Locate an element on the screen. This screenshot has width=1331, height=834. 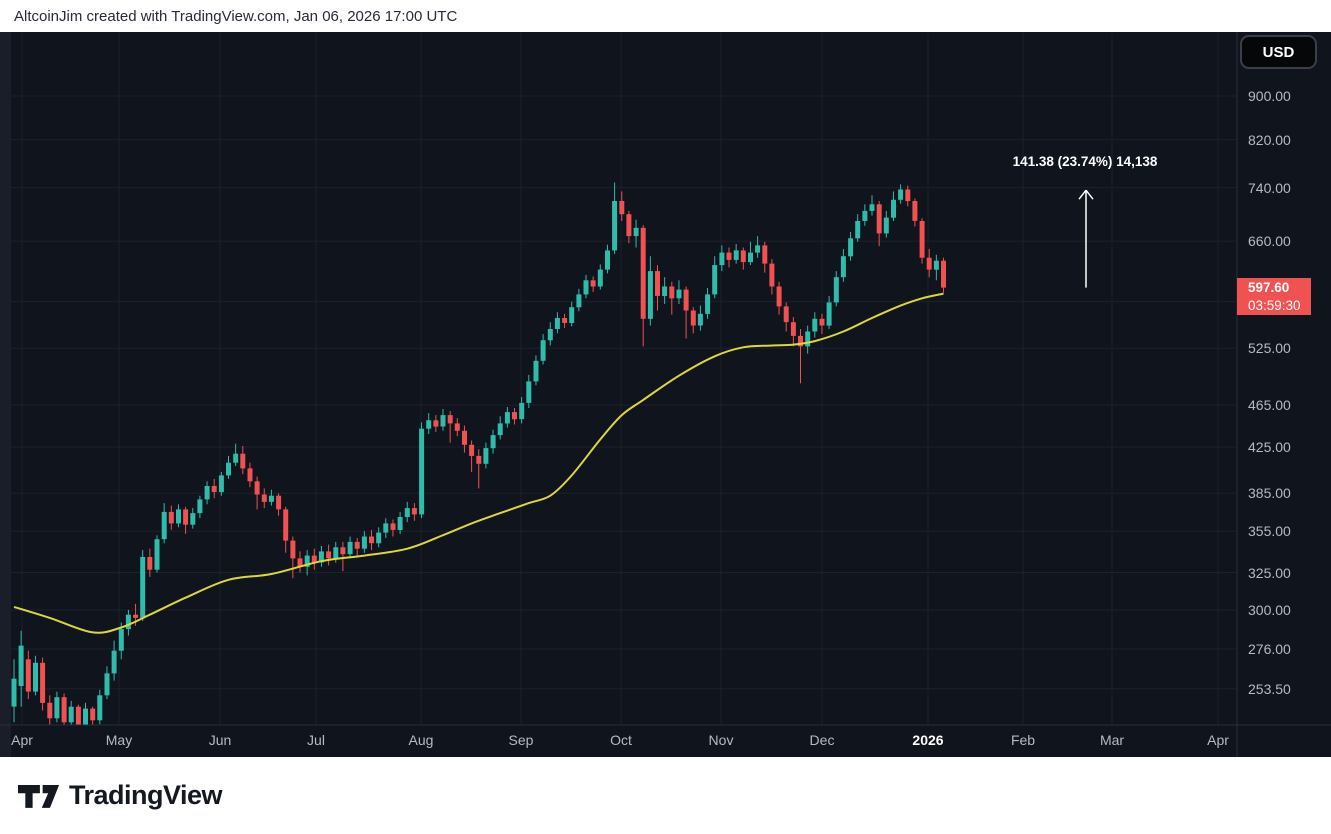
currency-button: USD is located at coordinates (1278, 52).